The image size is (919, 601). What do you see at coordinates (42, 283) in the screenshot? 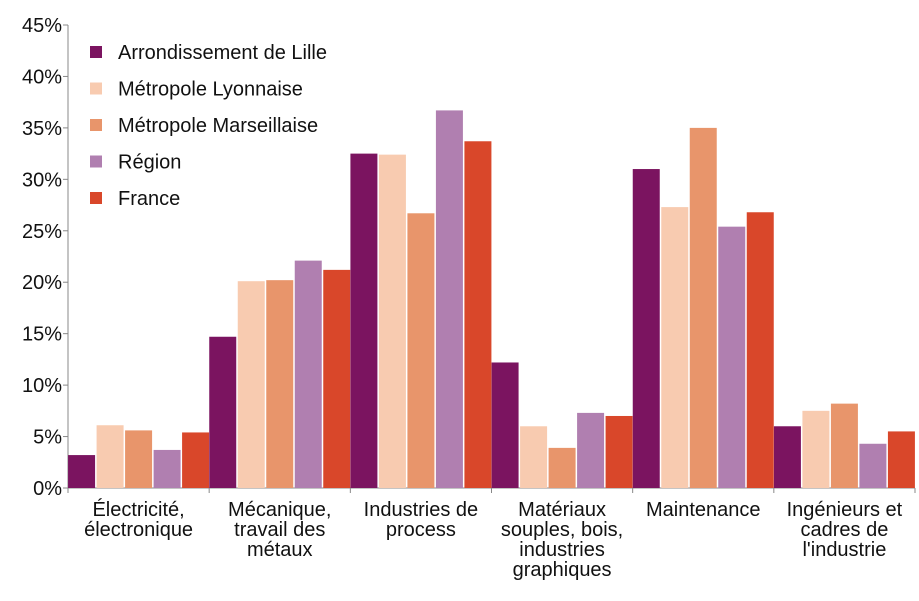
I see `y-tick-label: 20%` at bounding box center [42, 283].